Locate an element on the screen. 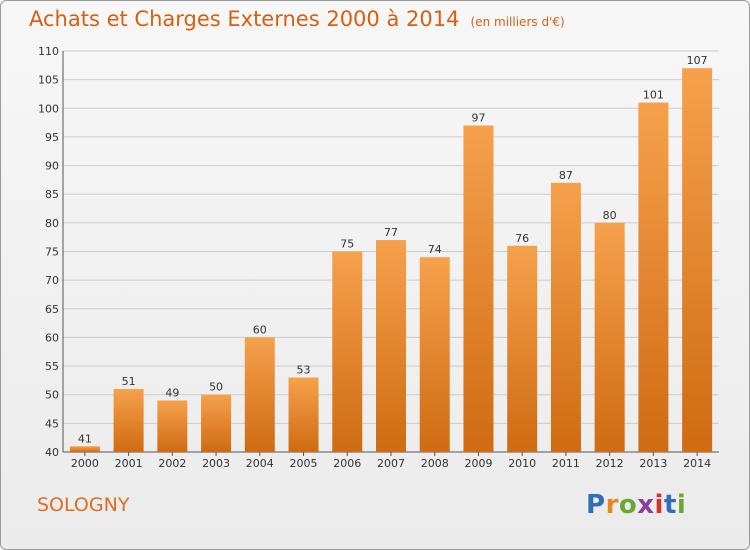  y-tick-label: 55 is located at coordinates (52, 366).